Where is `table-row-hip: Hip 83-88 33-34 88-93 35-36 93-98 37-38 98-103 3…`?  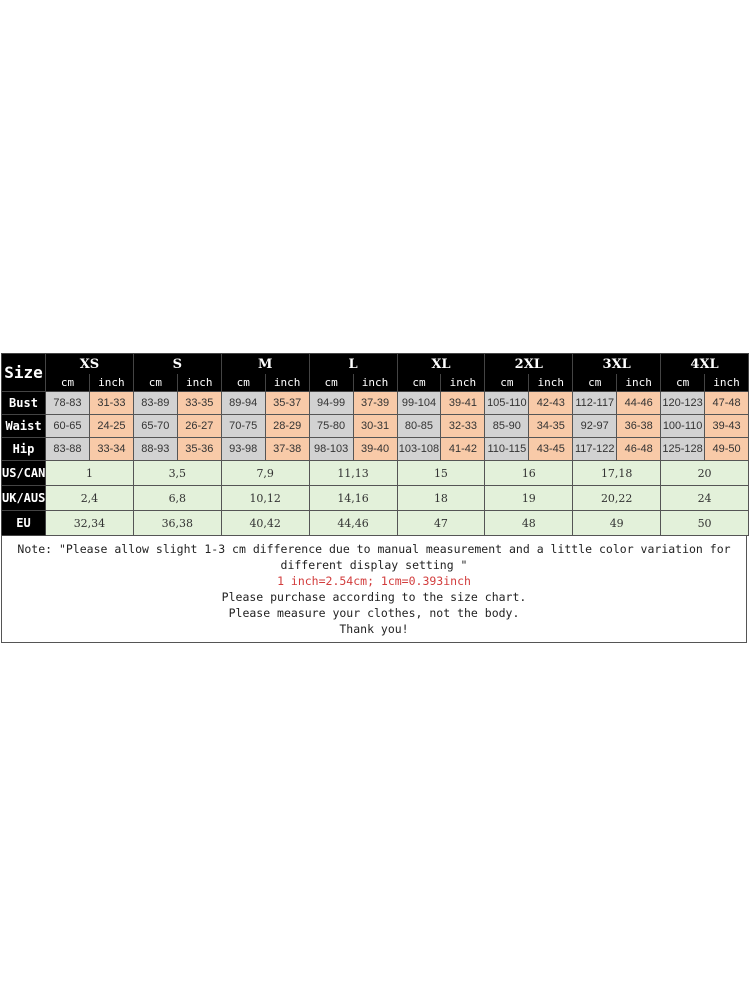 table-row-hip: Hip 83-88 33-34 88-93 35-36 93-98 37-38 98-103 3… is located at coordinates (375, 449).